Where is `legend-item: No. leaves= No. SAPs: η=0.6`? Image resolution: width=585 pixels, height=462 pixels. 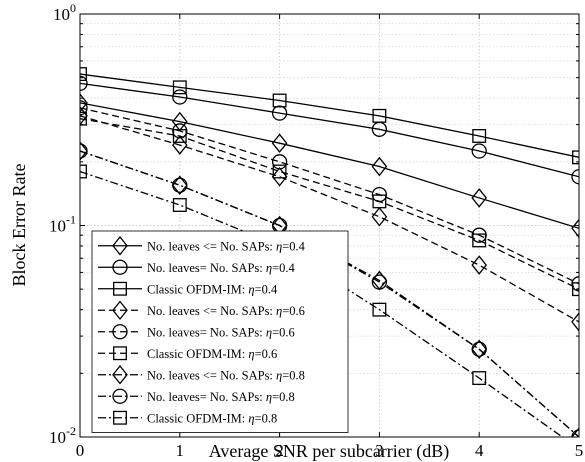
legend-item: No. leaves= No. SAPs: η=0.6 is located at coordinates (196, 332).